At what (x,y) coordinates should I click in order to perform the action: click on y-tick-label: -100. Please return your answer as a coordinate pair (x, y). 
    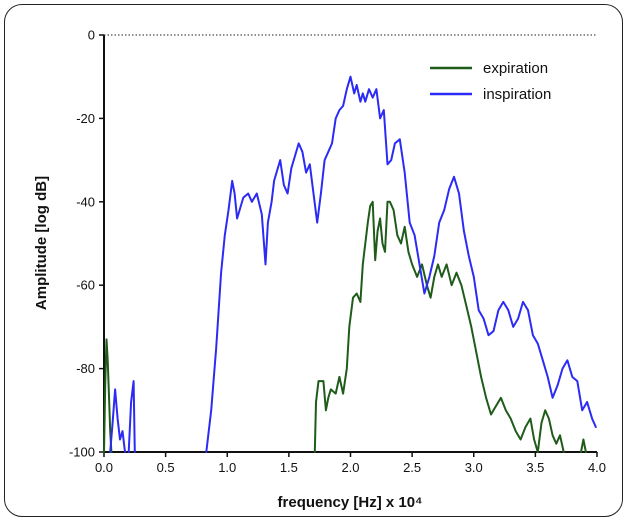
    Looking at the image, I should click on (82, 452).